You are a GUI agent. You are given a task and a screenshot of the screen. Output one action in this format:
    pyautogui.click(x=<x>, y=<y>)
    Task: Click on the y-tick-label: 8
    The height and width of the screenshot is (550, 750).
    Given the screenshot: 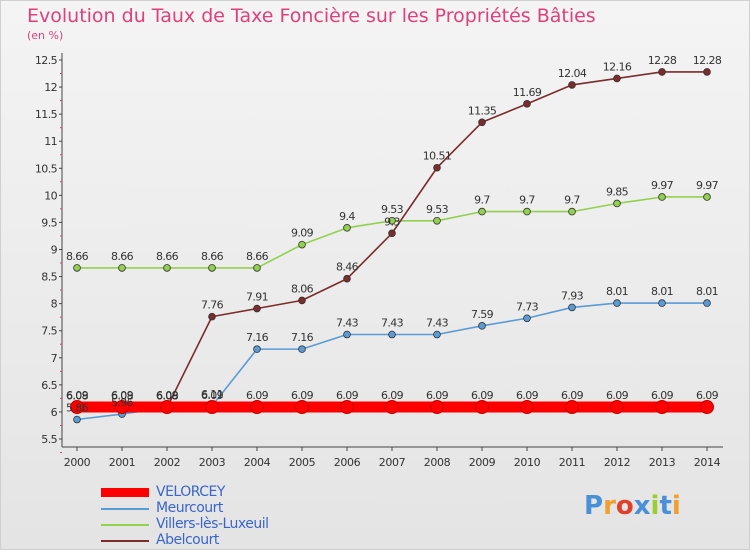 What is the action you would take?
    pyautogui.click(x=54, y=304)
    